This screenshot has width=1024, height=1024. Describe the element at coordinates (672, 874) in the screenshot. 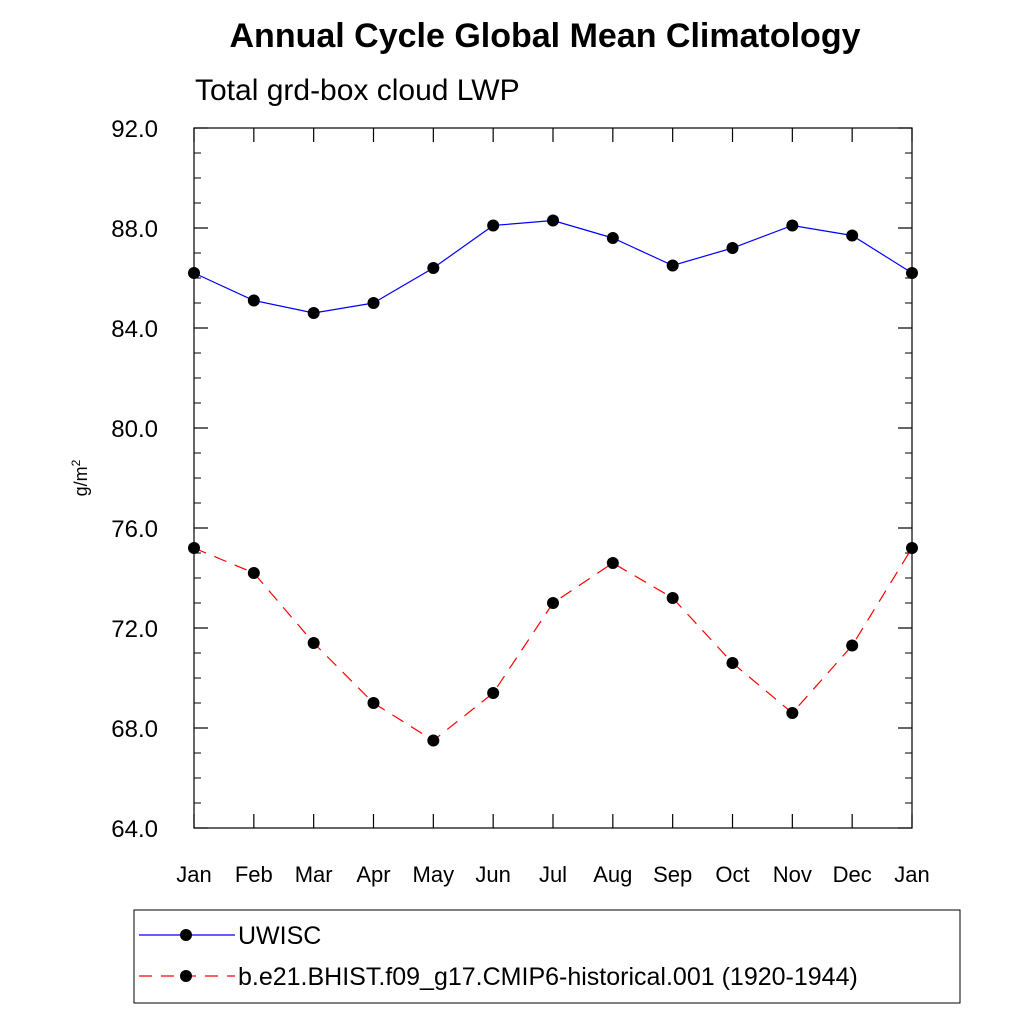

I see `x-tick-label: Sep` at that location.